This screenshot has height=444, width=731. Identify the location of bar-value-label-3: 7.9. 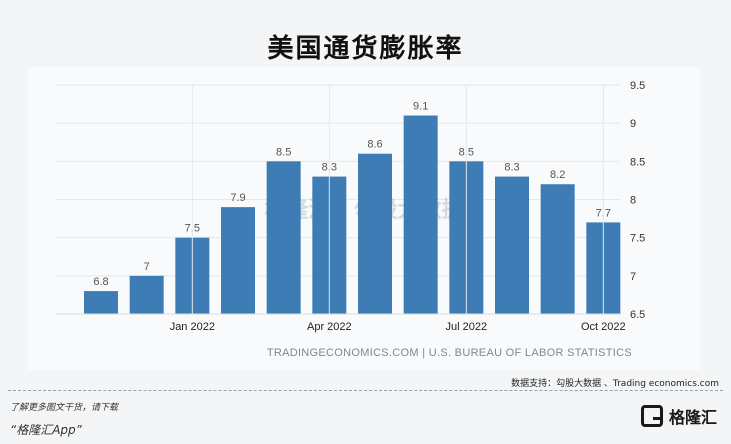
(237, 198).